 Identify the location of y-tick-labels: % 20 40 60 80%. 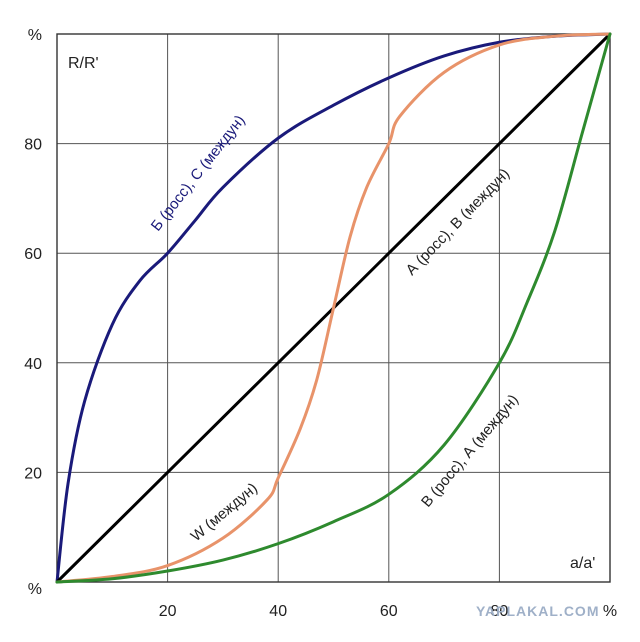
(33, 312).